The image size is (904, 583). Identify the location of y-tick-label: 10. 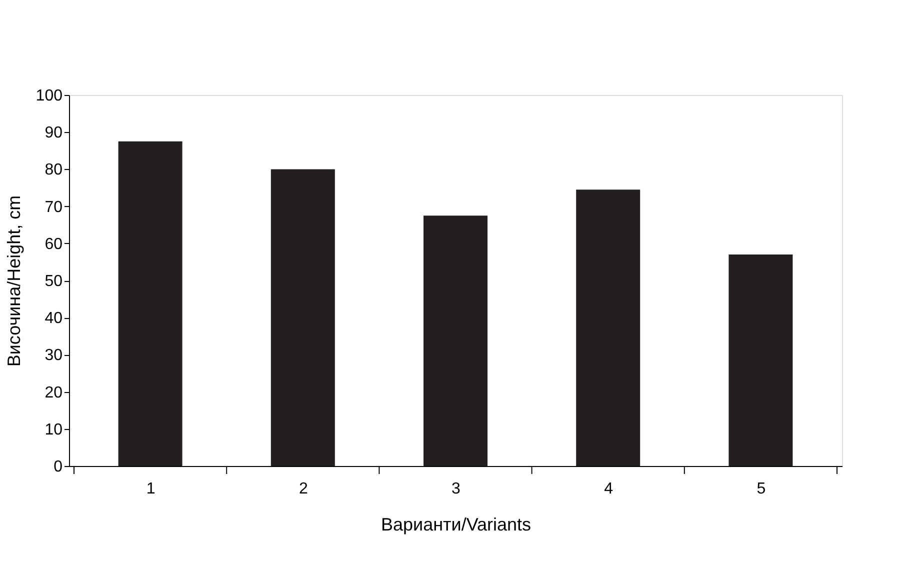
(53, 429).